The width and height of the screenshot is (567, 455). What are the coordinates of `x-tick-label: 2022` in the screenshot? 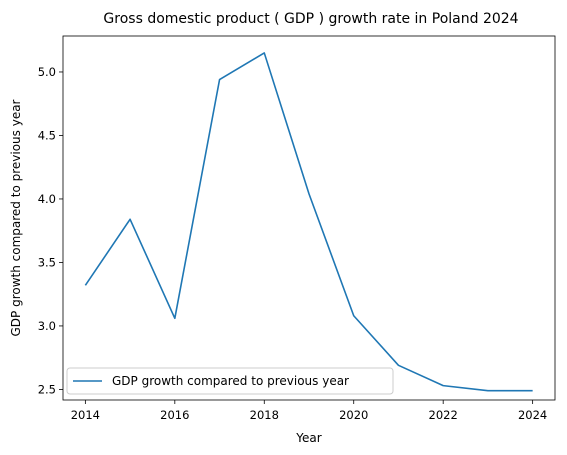 It's located at (443, 415).